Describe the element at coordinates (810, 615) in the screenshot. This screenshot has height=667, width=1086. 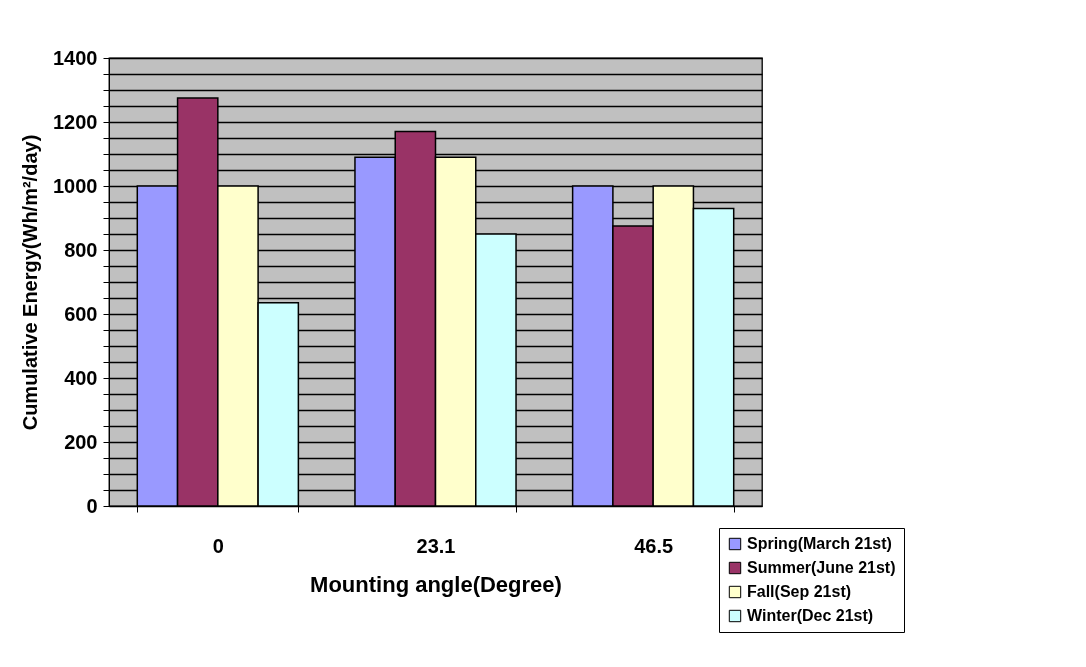
I see `legend-label: Winter(Dec 21st)` at that location.